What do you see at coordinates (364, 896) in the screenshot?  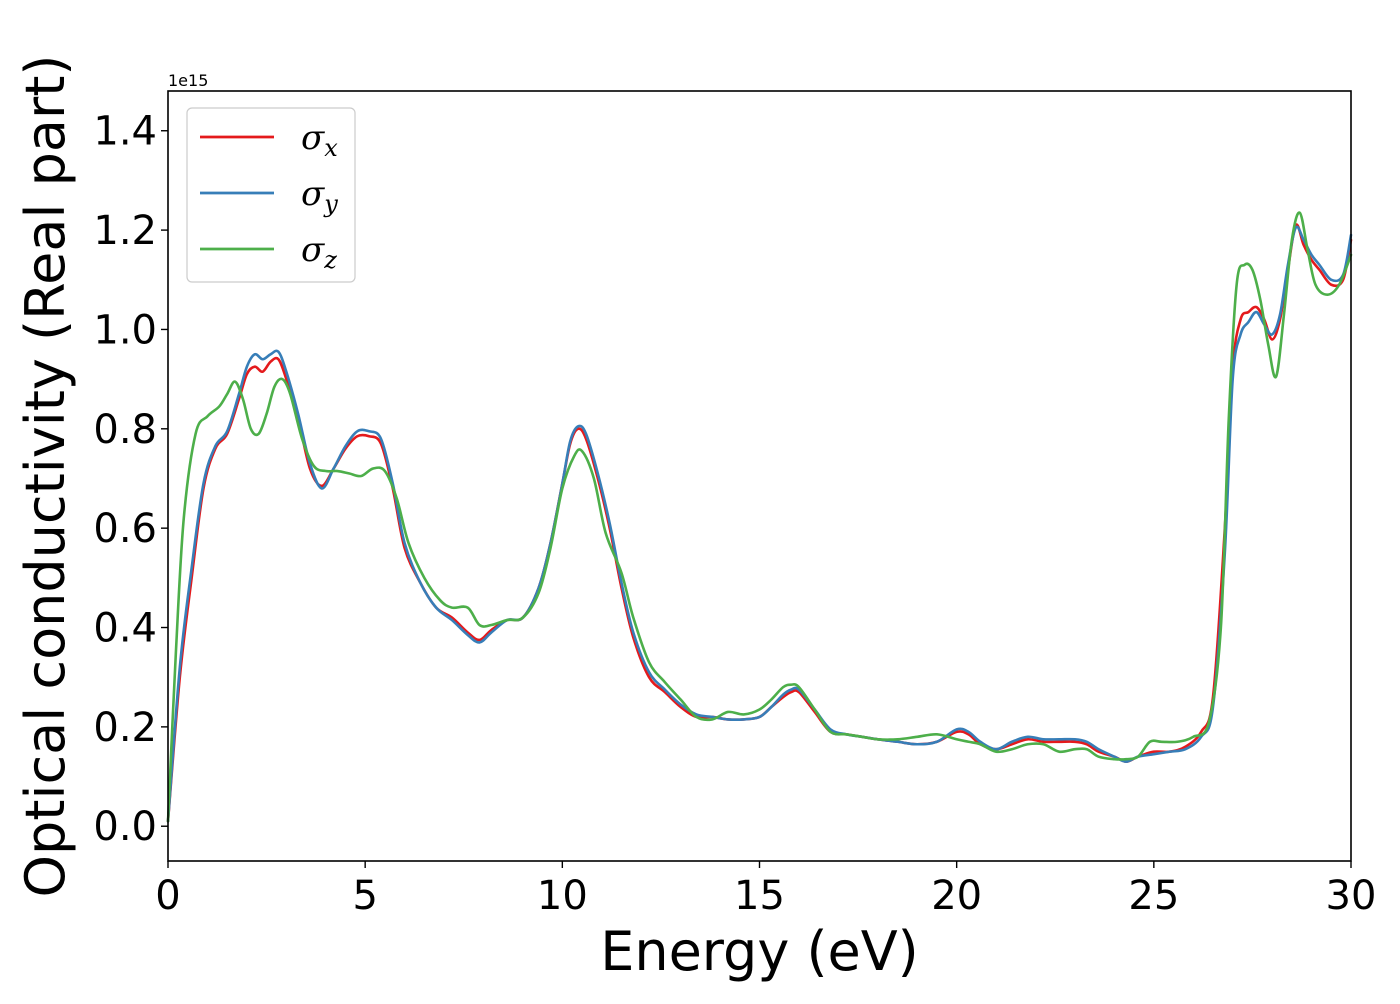 I see `x-tick-label: 5` at bounding box center [364, 896].